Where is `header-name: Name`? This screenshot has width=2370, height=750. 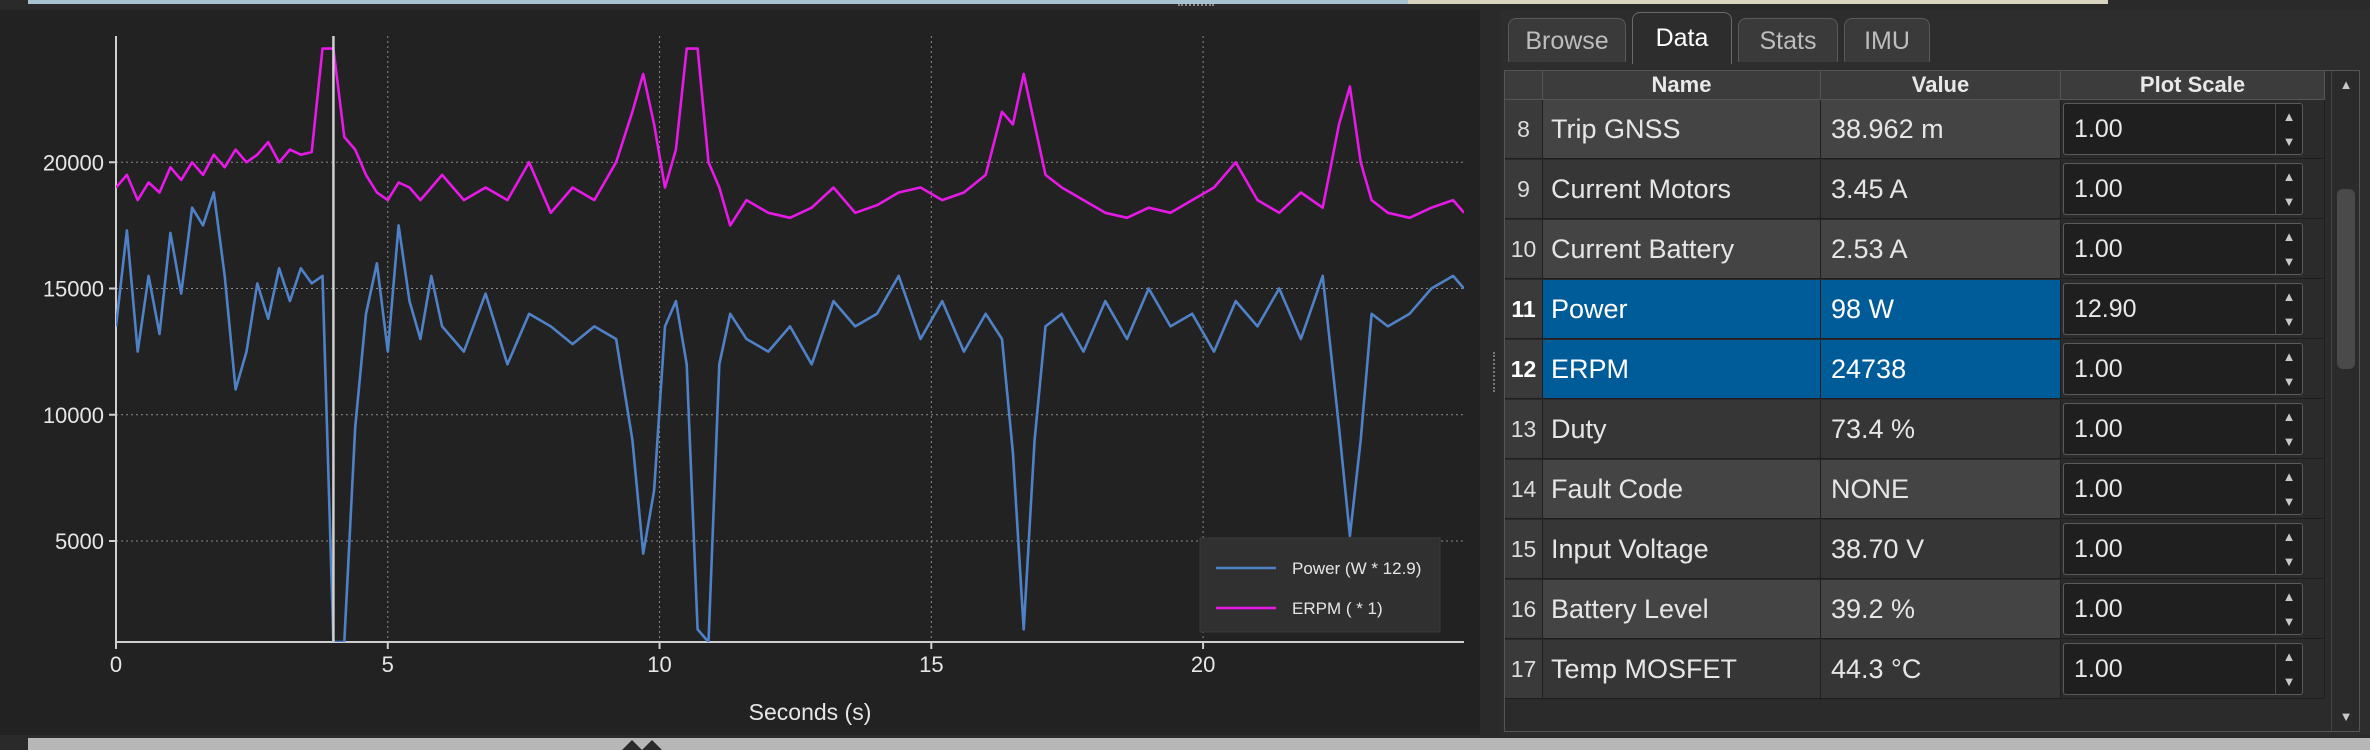 header-name: Name is located at coordinates (1682, 85).